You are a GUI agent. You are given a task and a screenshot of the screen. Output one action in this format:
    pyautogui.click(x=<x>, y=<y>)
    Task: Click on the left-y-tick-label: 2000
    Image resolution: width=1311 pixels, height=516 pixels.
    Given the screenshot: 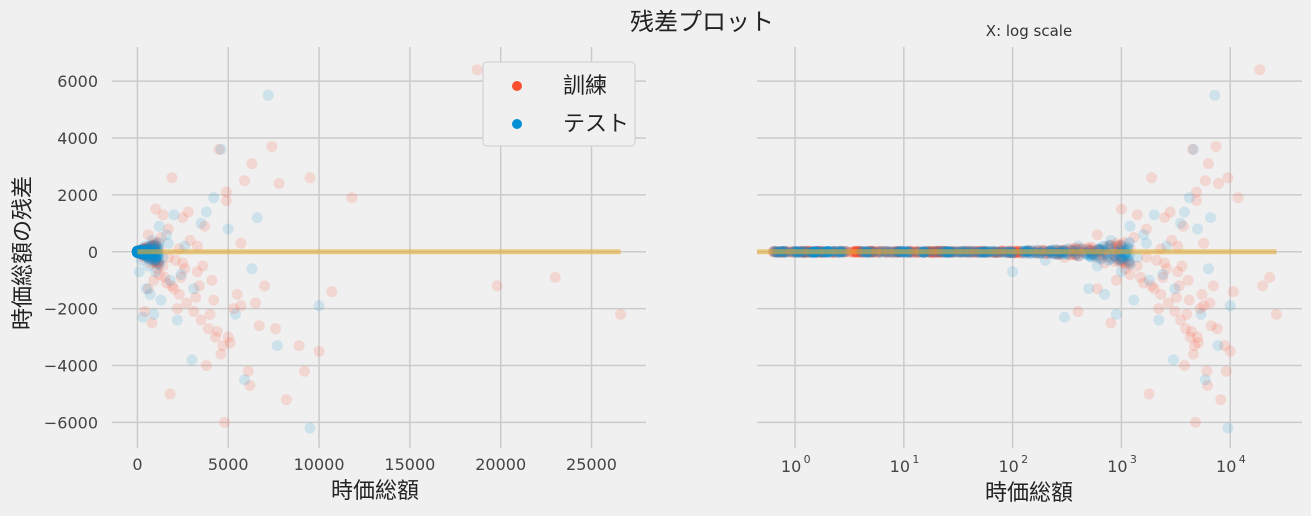 What is the action you would take?
    pyautogui.click(x=77, y=195)
    